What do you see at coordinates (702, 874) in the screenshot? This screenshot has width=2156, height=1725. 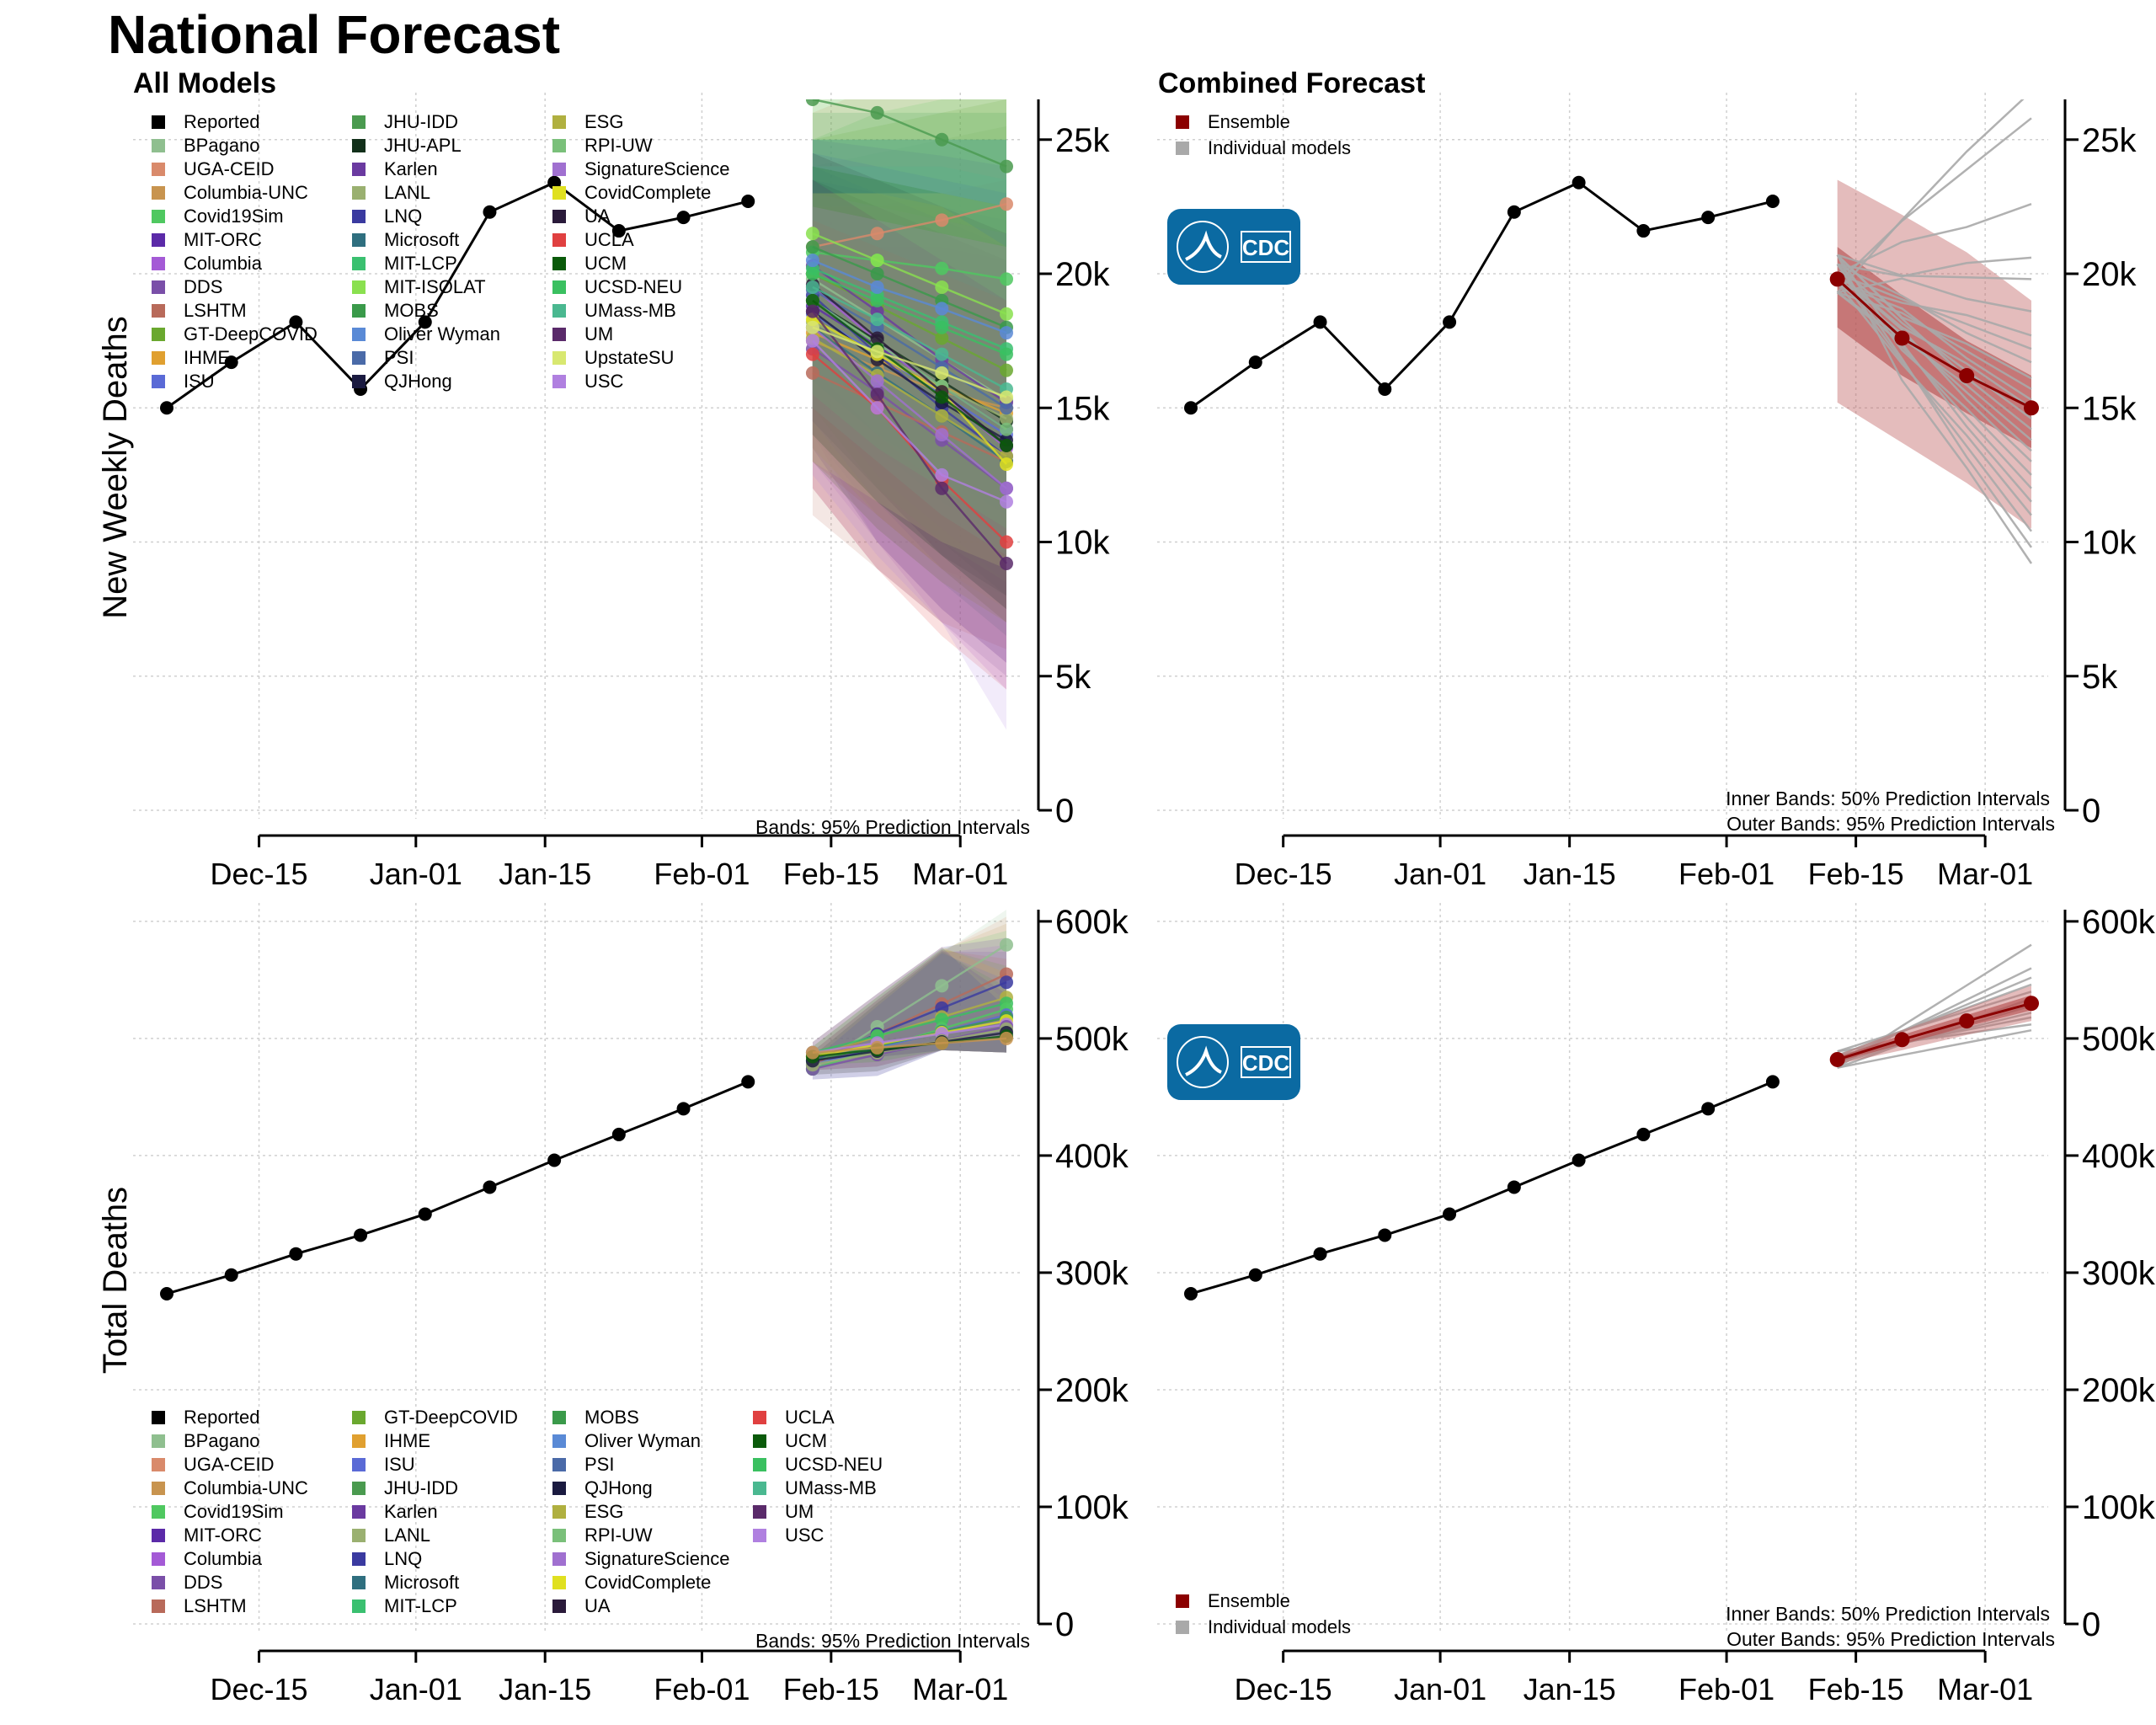 I see `x-tick-label: Feb-01` at bounding box center [702, 874].